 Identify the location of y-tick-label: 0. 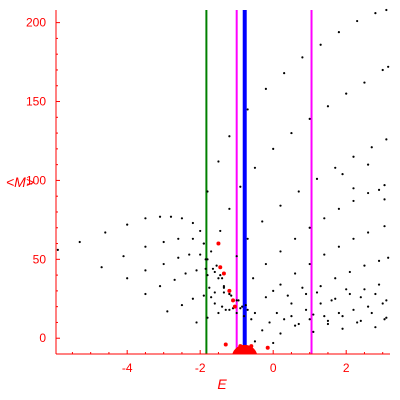
(42, 338).